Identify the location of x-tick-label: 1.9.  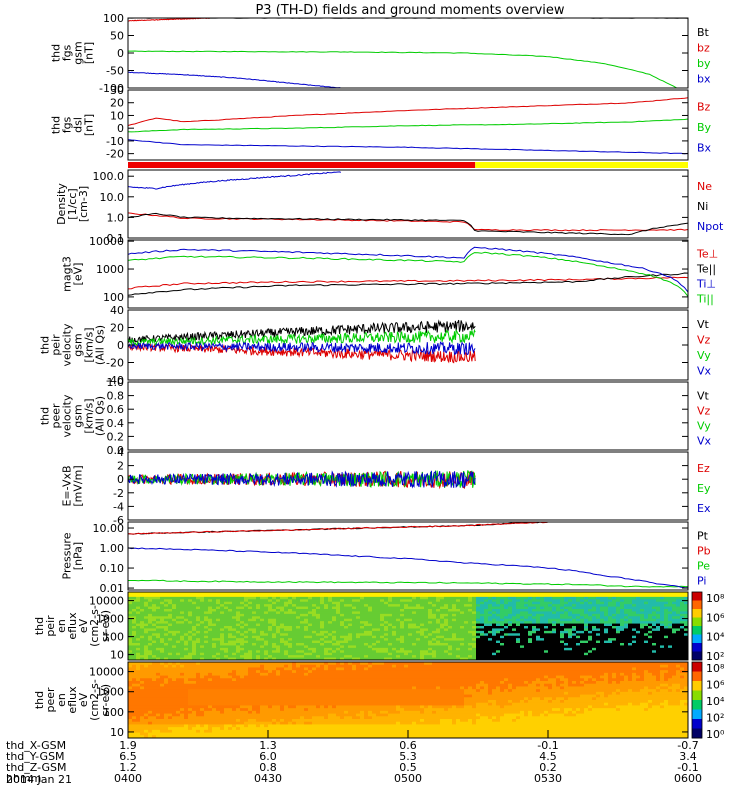
(128, 745).